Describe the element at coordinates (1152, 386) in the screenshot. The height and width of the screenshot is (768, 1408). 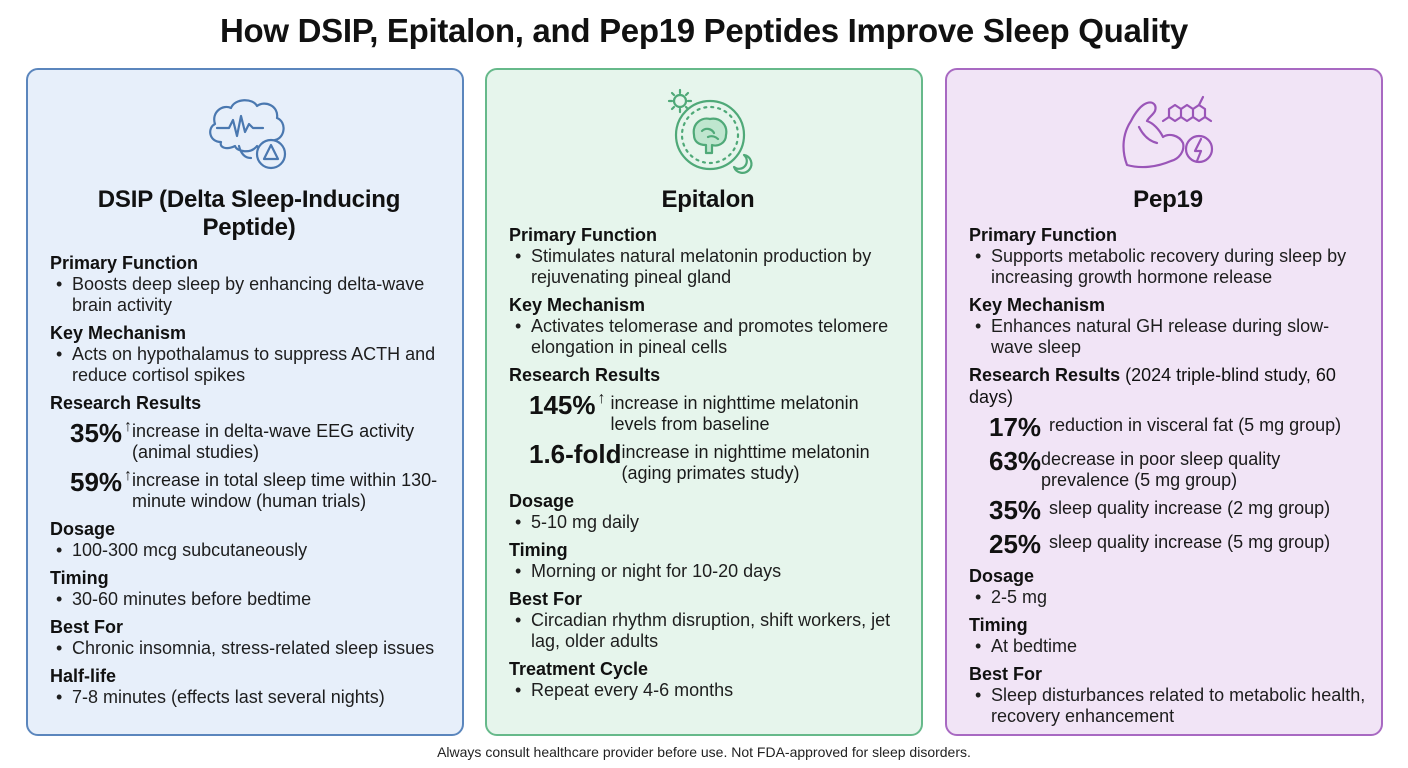
I see `research-note: (2024 triple-blind study, 60 days)` at that location.